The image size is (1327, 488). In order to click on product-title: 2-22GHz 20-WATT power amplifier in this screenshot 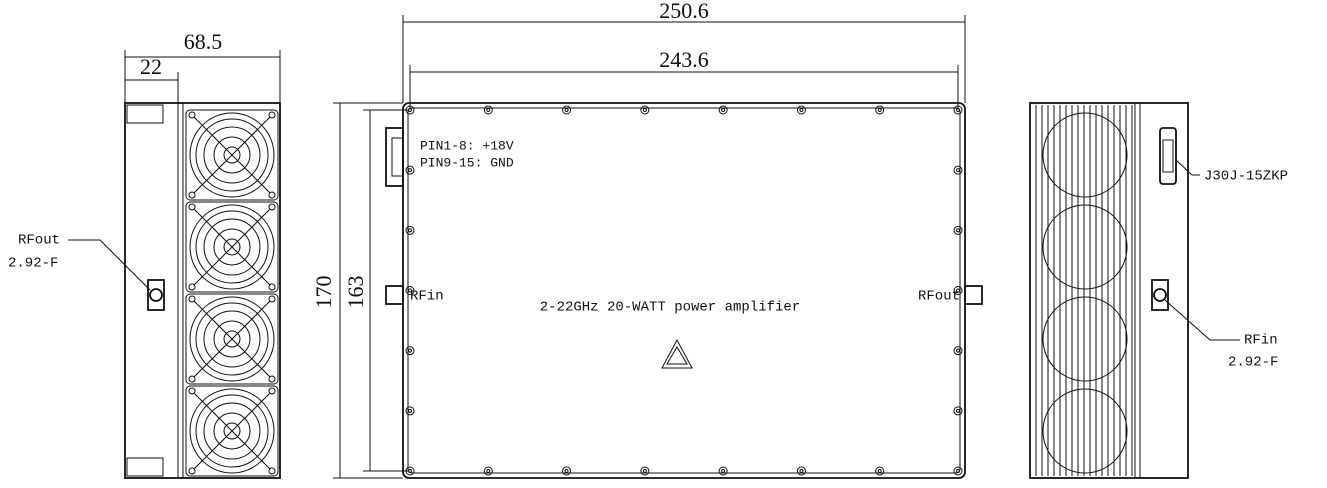, I will do `click(670, 308)`.